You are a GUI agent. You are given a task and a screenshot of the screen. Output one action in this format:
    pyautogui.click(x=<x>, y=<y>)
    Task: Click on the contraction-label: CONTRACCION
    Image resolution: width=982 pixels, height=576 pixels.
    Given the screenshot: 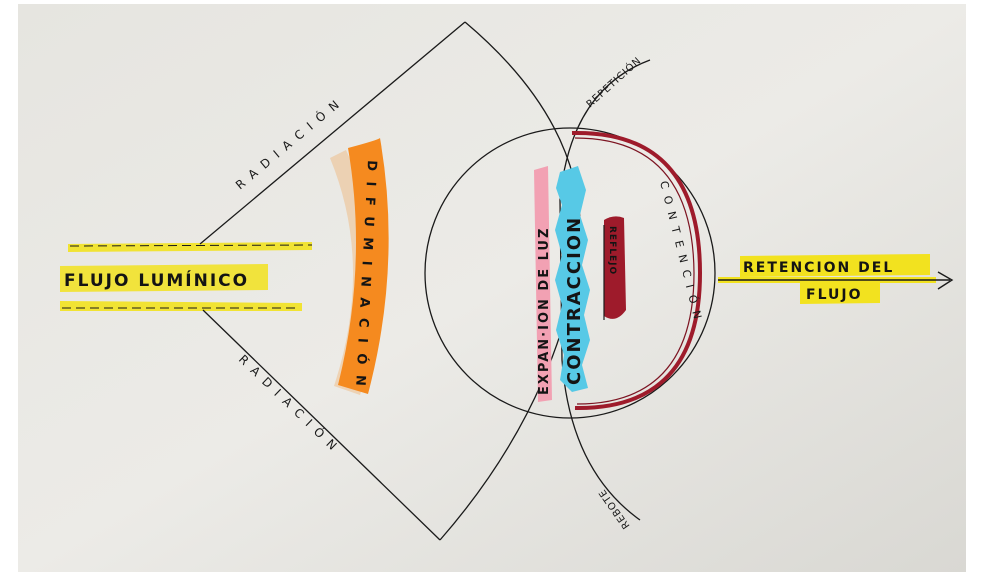 What is the action you would take?
    pyautogui.click(x=574, y=300)
    